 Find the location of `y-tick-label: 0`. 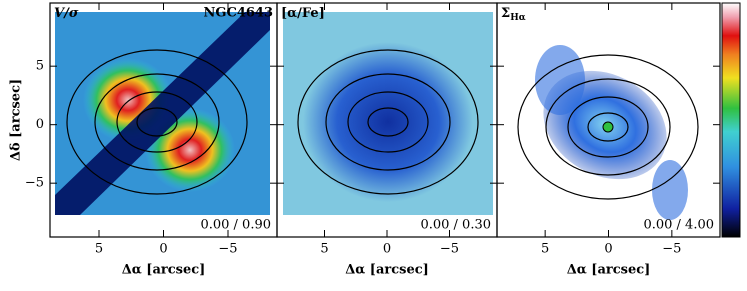

y-tick-label: 0 is located at coordinates (40, 124).